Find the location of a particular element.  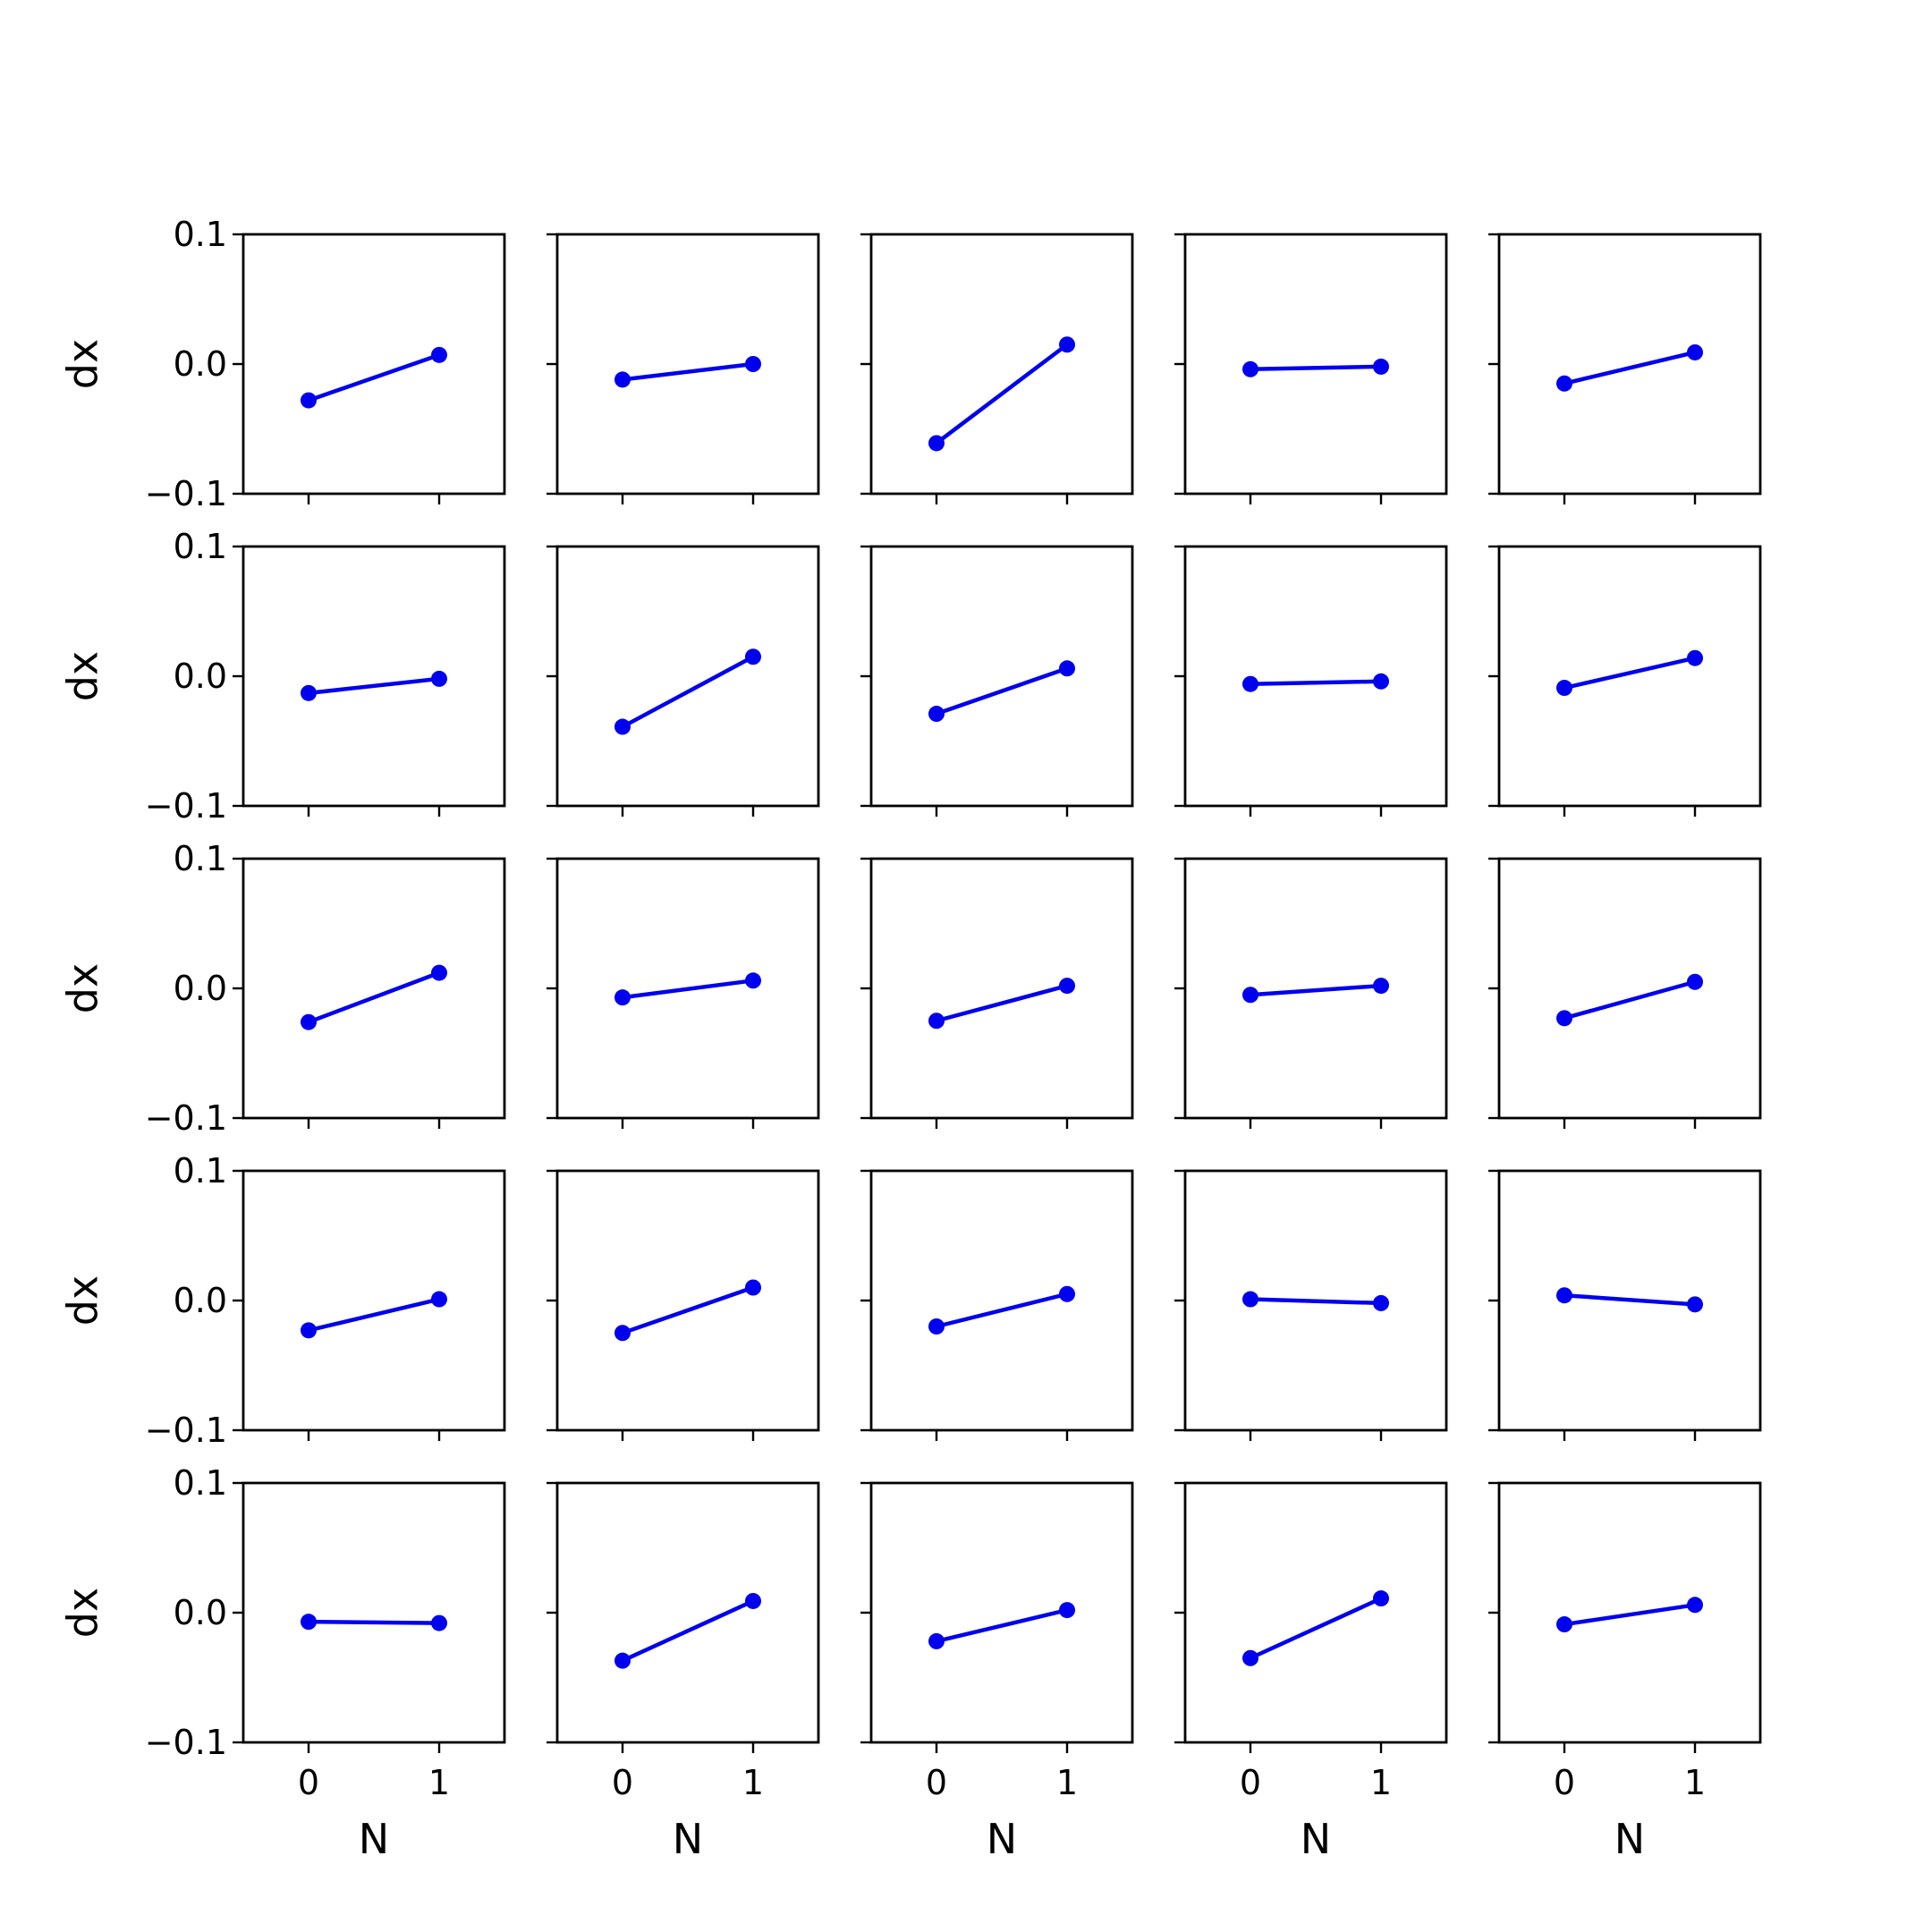

panel-0-1-frame is located at coordinates (687, 364).